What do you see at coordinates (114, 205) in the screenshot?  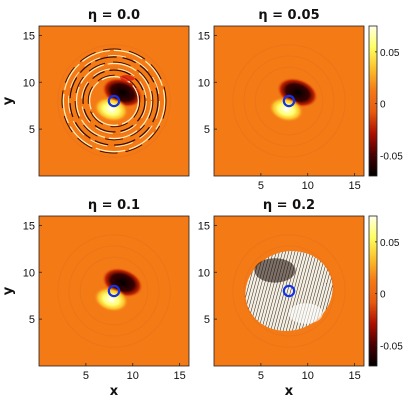 I see `panel-title: η = 0.1` at bounding box center [114, 205].